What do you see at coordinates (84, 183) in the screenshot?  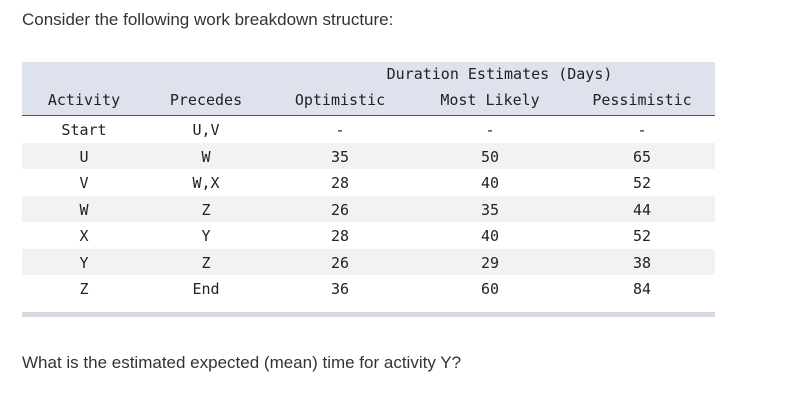 I see `table-cell: V` at bounding box center [84, 183].